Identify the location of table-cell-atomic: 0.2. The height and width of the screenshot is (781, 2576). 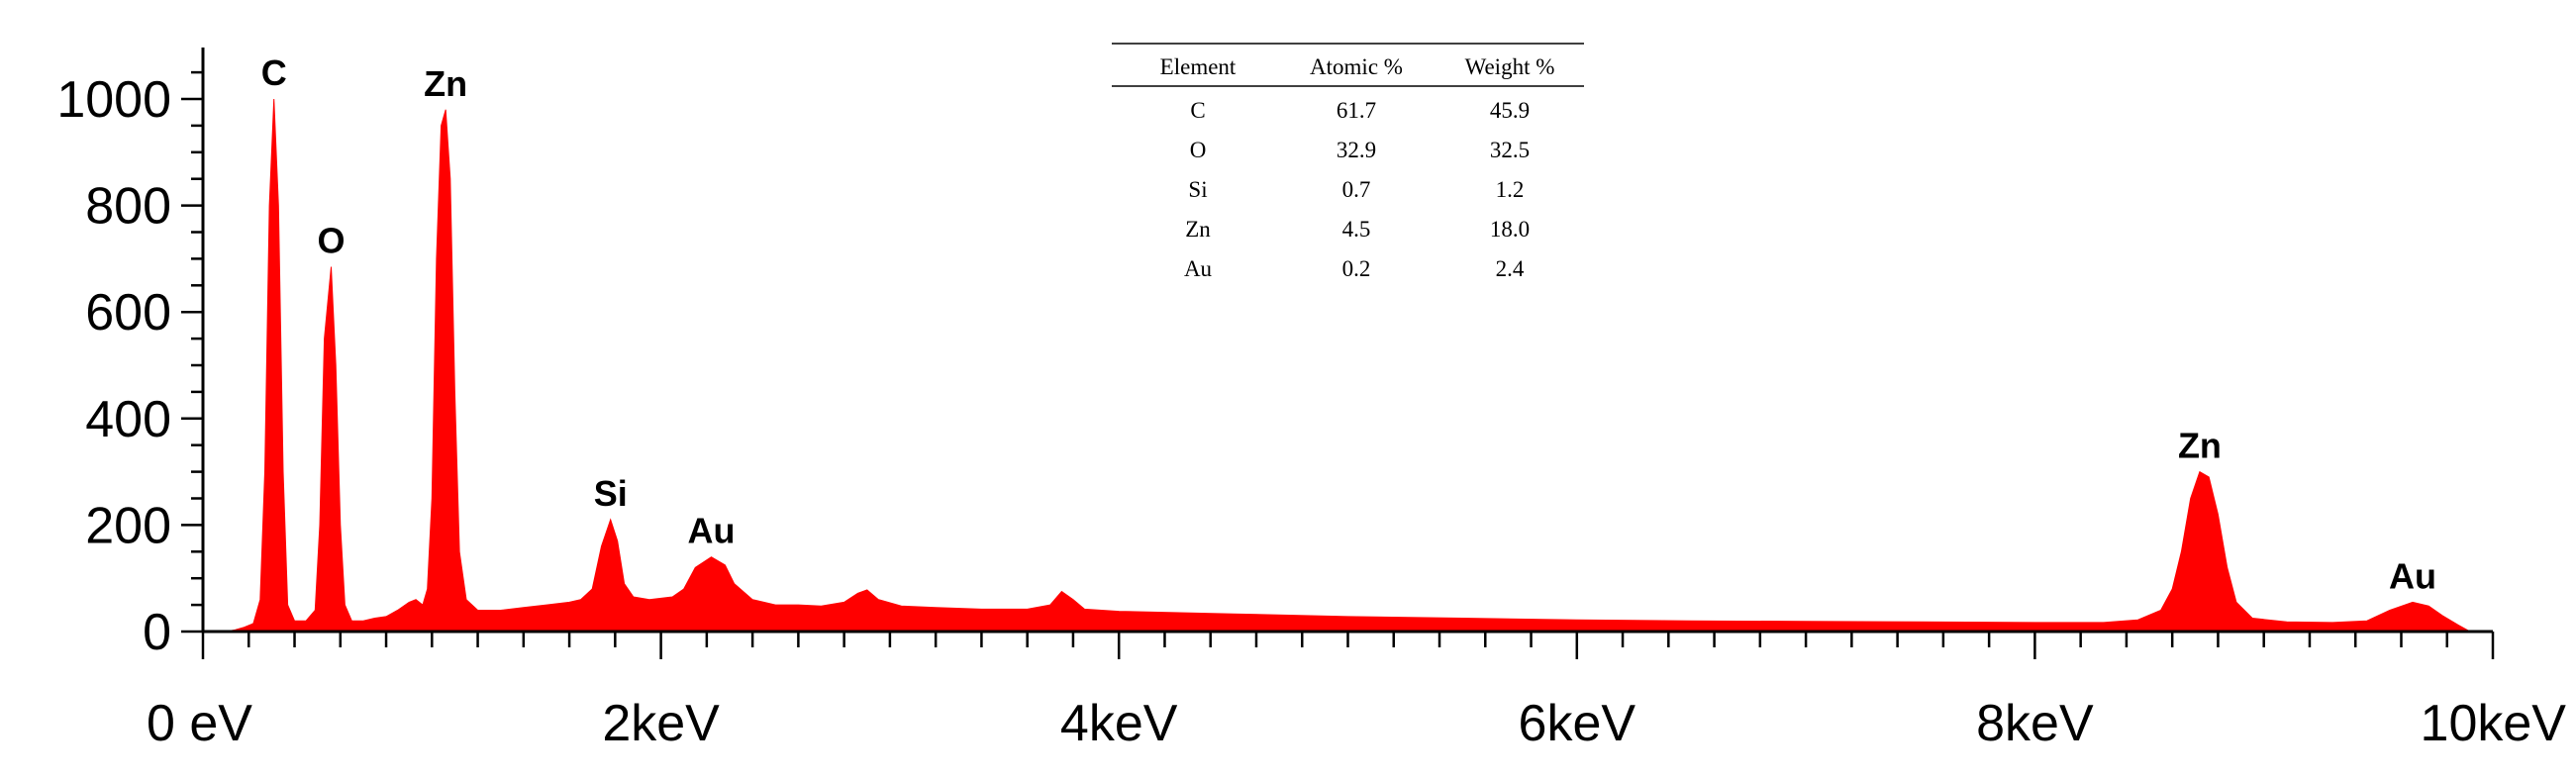
(1356, 268).